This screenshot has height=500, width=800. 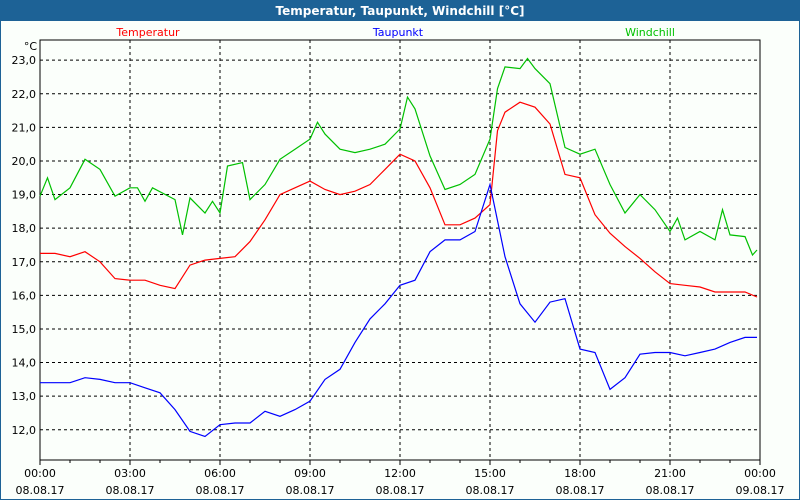 What do you see at coordinates (24, 396) in the screenshot?
I see `y-tick-label: 13,0` at bounding box center [24, 396].